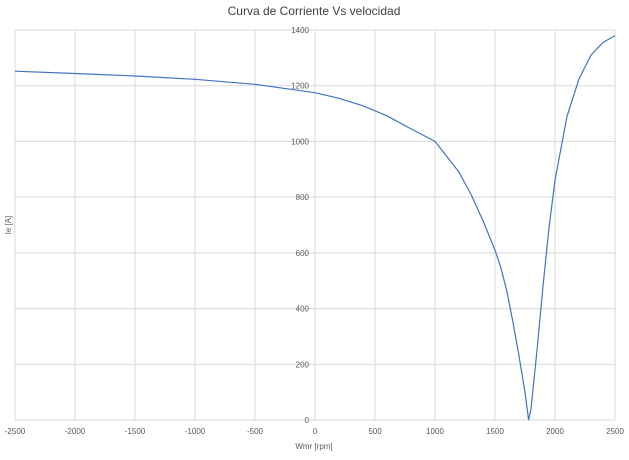 This screenshot has width=629, height=460. I want to click on y-tick-label: 600, so click(303, 253).